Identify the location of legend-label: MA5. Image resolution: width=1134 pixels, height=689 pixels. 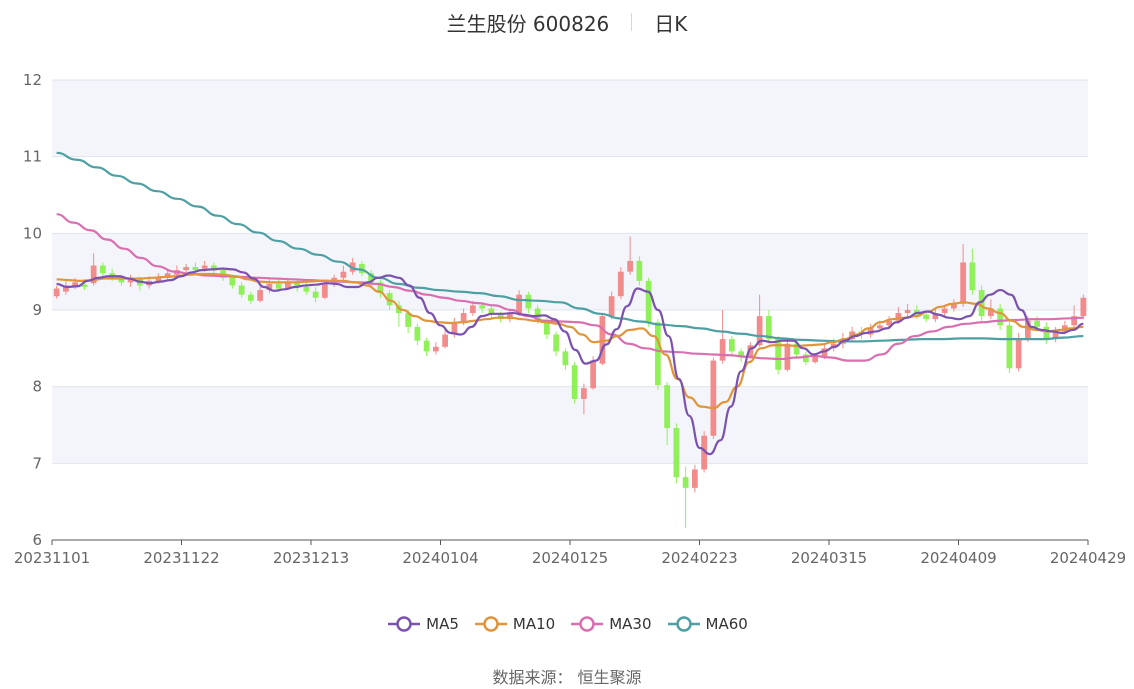
(442, 624).